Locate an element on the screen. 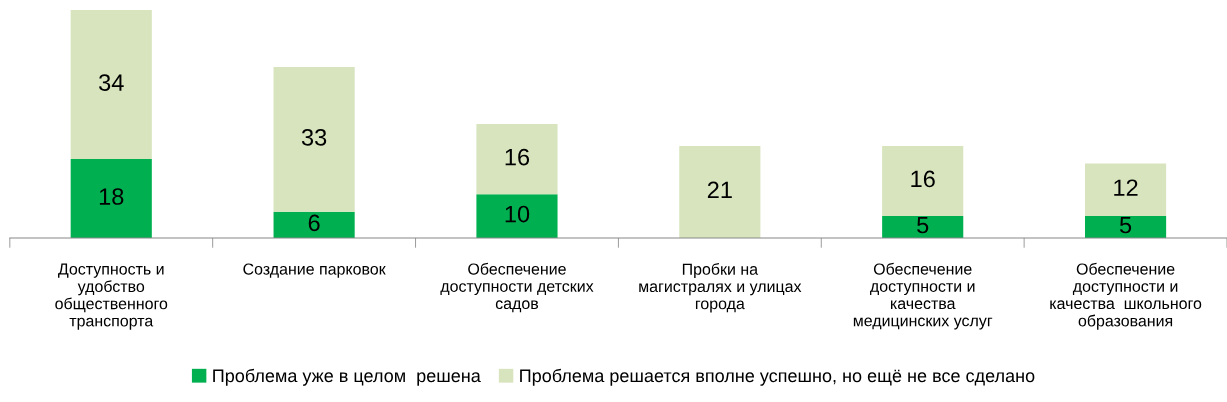  x-tick-label: Обеспечение доступности и качества школьного образования is located at coordinates (1126, 296).